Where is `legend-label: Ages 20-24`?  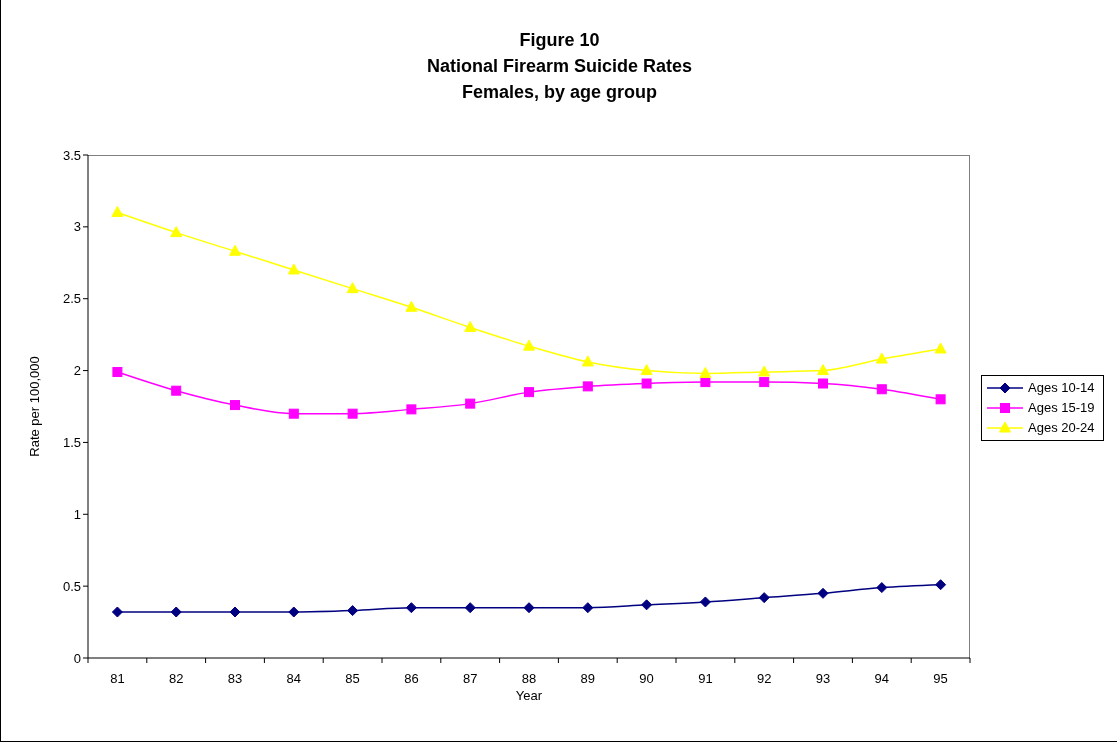 legend-label: Ages 20-24 is located at coordinates (1061, 428).